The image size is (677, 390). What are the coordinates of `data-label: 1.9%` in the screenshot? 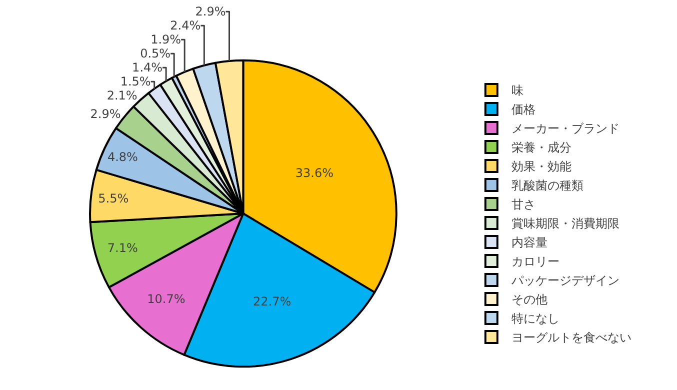 It's located at (166, 39).